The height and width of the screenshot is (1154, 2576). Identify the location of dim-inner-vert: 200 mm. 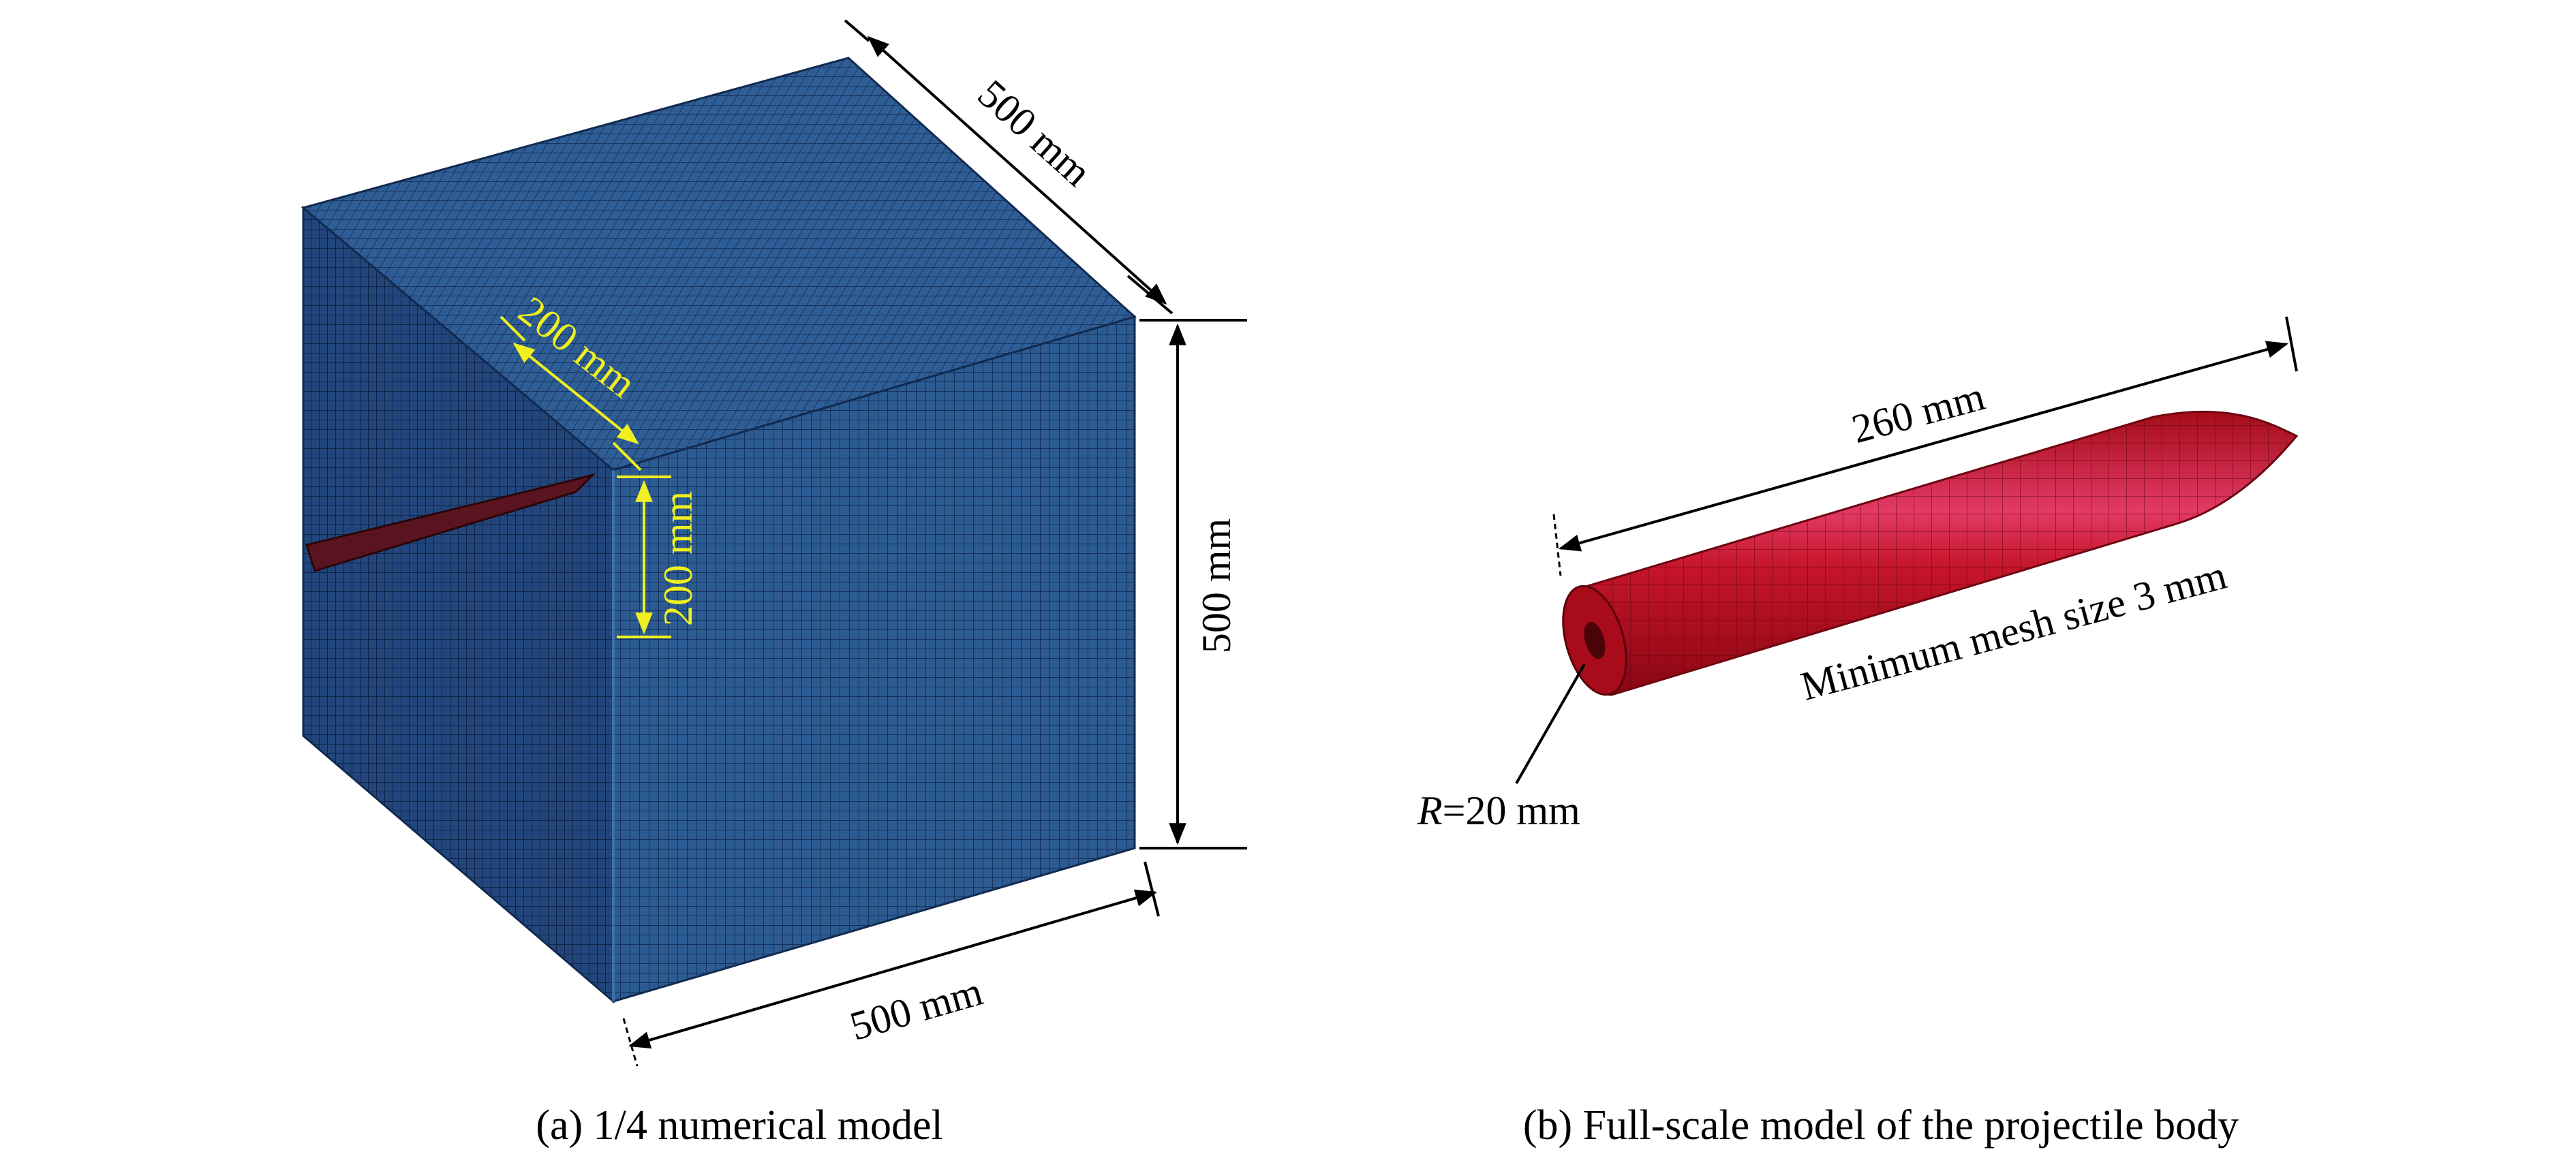
(659, 556).